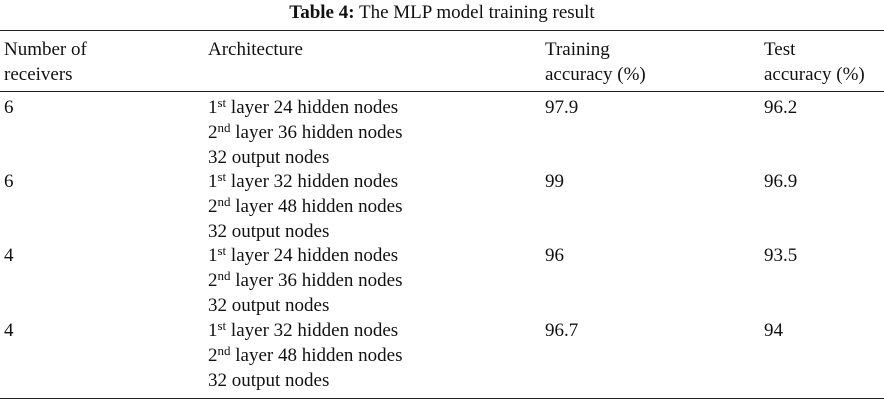 The height and width of the screenshot is (403, 884). Describe the element at coordinates (442, 398) in the screenshot. I see `bottom-rule` at that location.